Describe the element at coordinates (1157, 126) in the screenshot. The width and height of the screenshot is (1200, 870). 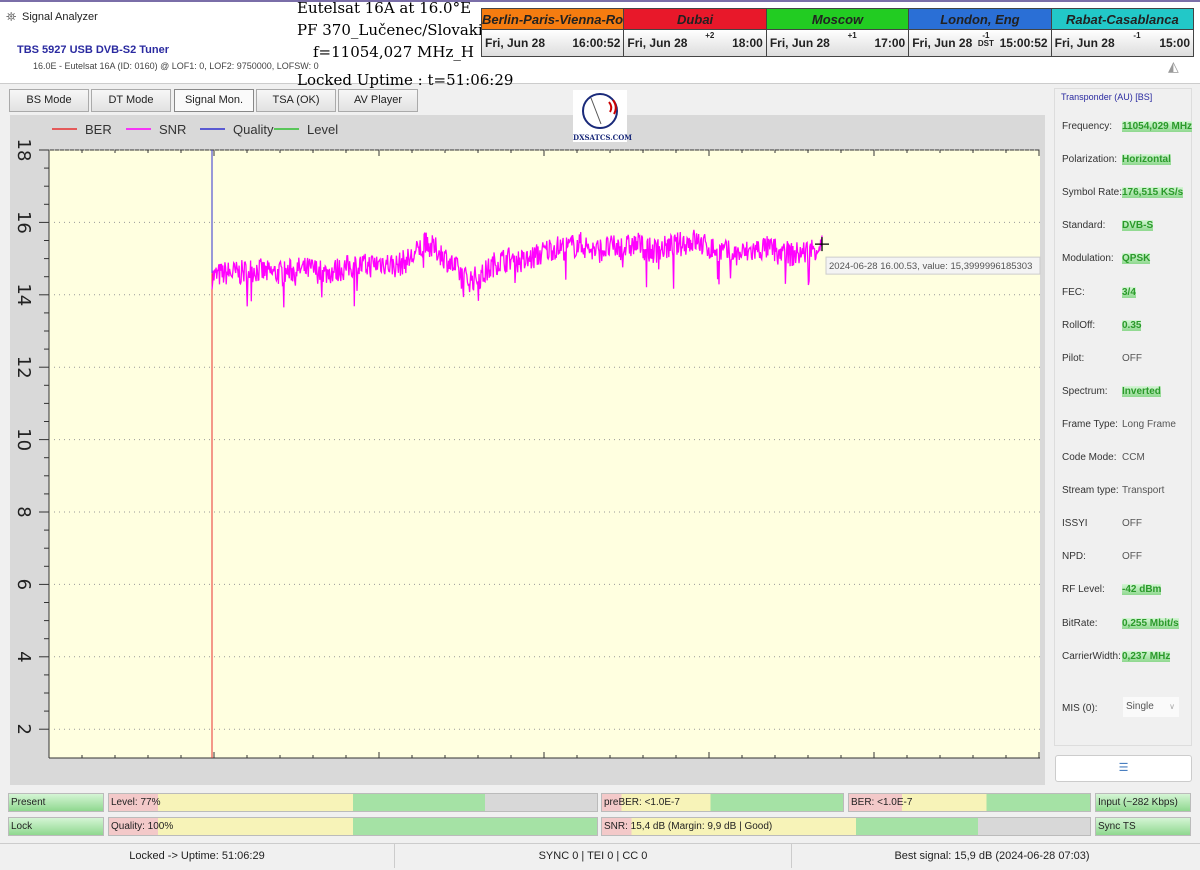
I see `row-value: 11054,029 MHz` at that location.